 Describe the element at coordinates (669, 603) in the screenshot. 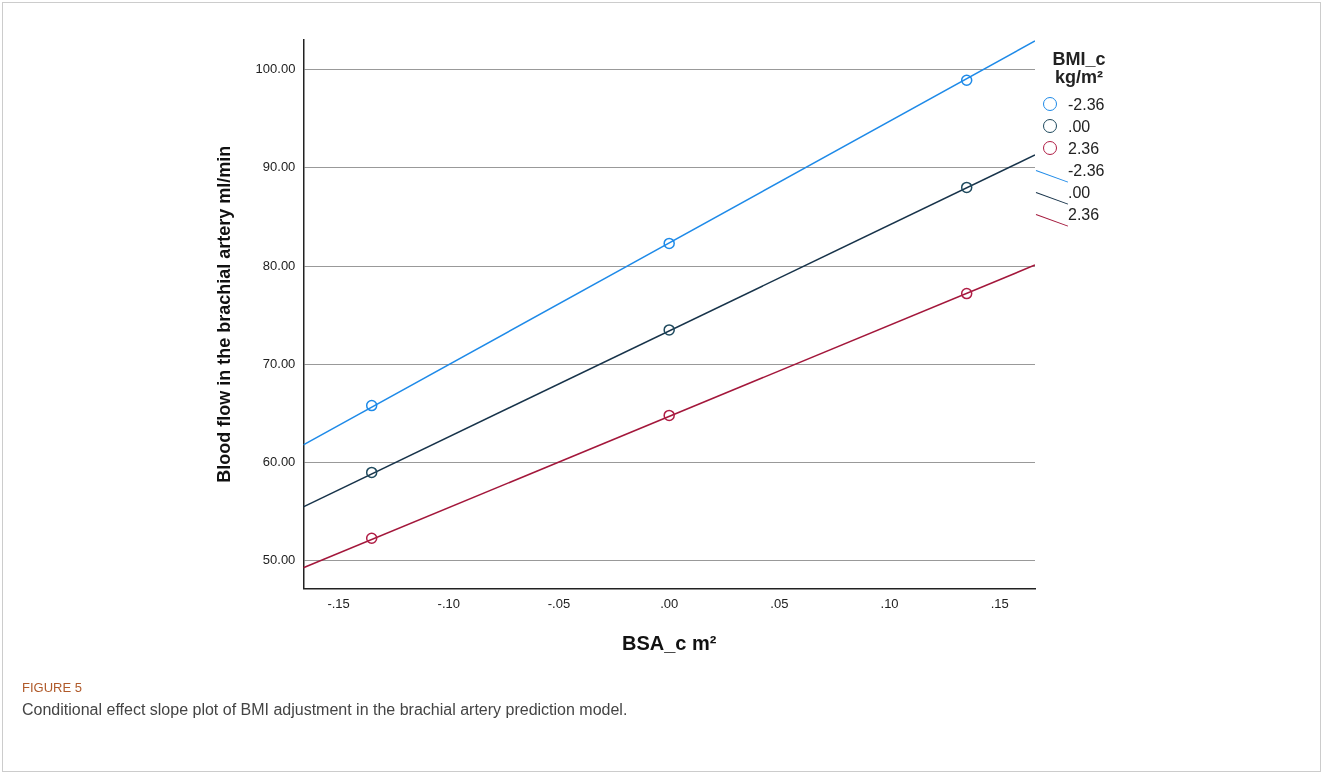

I see `x-tick-label: .00` at that location.